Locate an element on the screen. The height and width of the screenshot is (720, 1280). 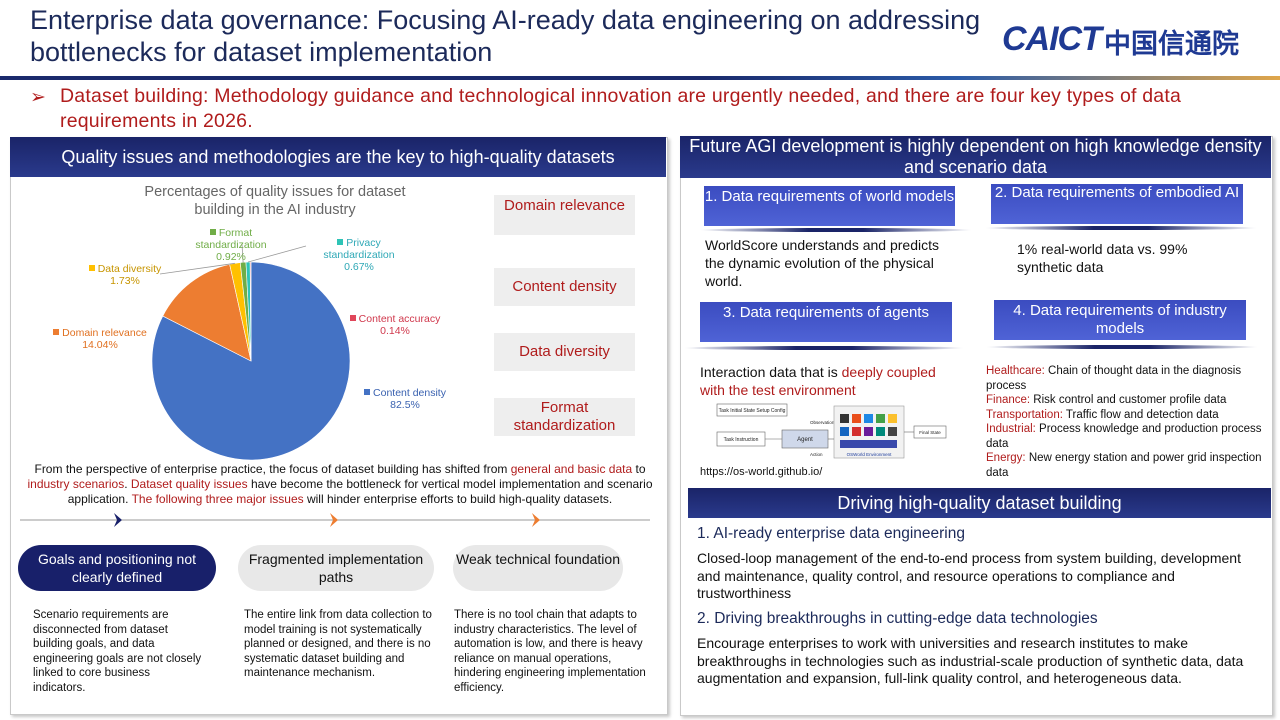
issues-timeline is located at coordinates (335, 520).